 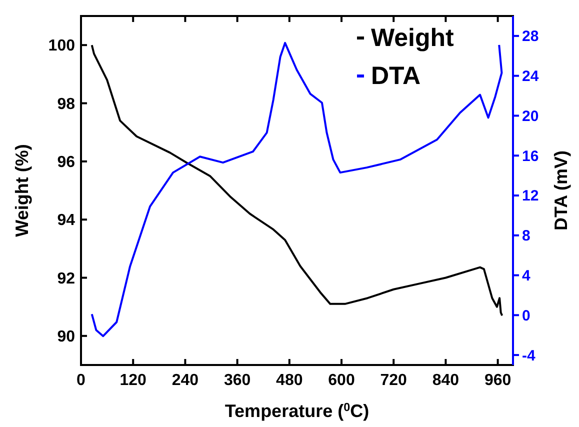 What do you see at coordinates (297, 410) in the screenshot?
I see `x-axis-title: Temperature ($^{0}$C)` at bounding box center [297, 410].